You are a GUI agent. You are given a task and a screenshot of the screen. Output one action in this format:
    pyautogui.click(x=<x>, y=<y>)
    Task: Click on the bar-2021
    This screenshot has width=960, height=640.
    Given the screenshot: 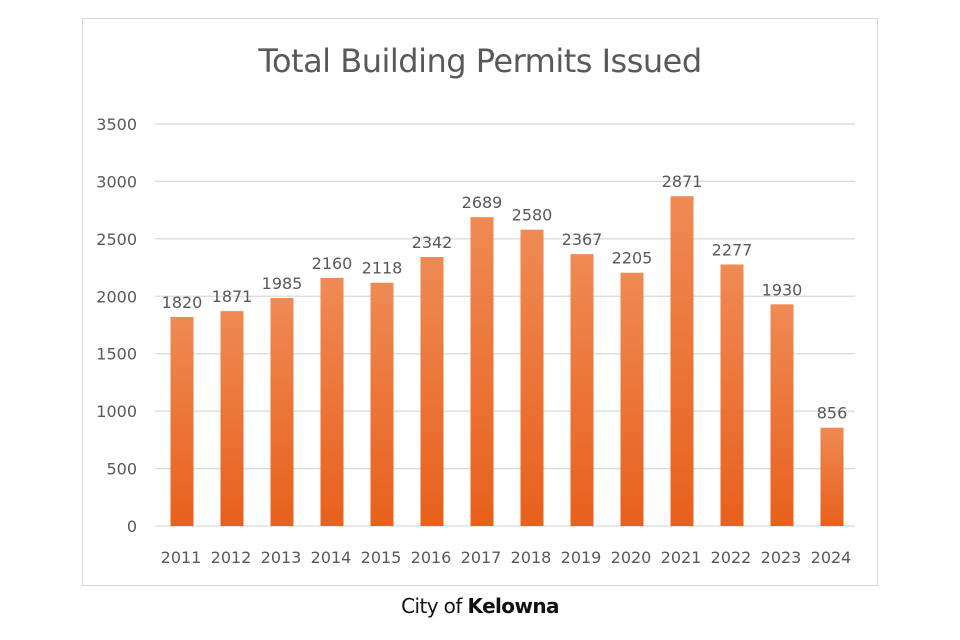 What is the action you would take?
    pyautogui.click(x=682, y=361)
    